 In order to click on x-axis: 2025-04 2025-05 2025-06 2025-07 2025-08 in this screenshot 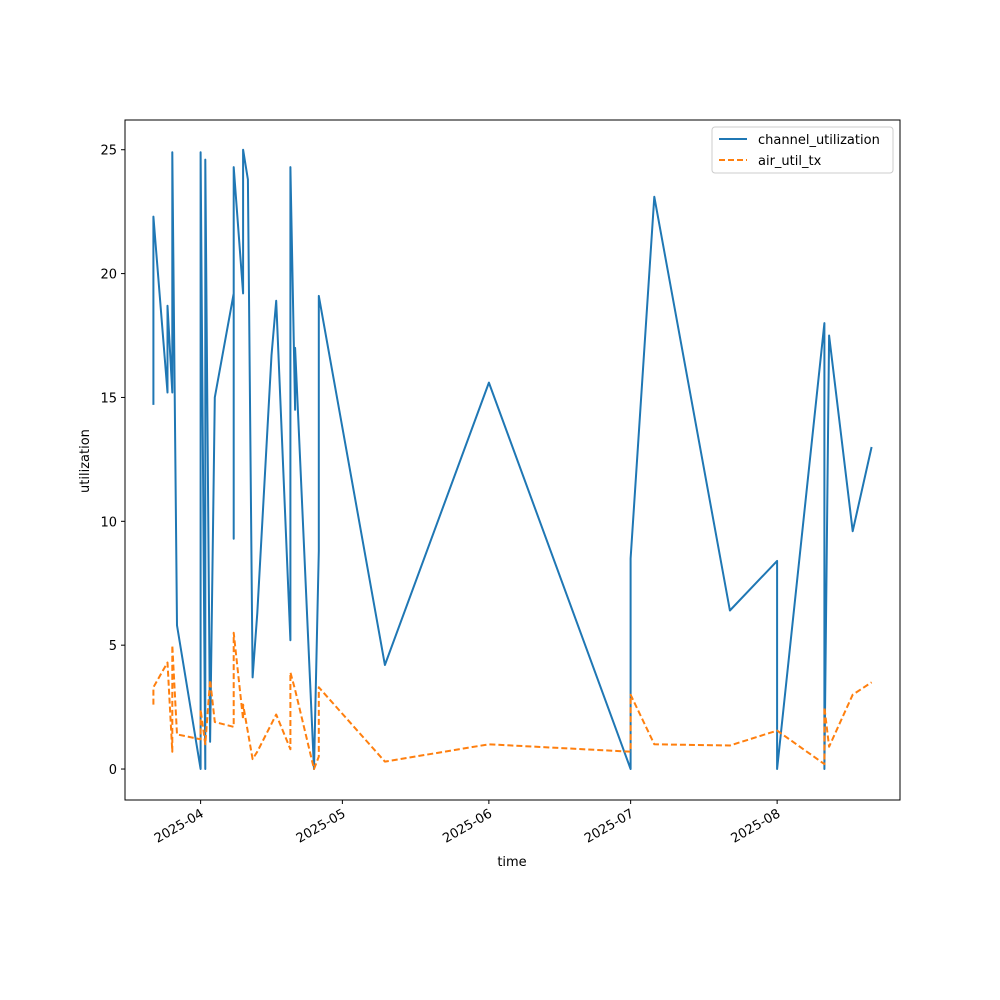, I will do `click(467, 823)`.